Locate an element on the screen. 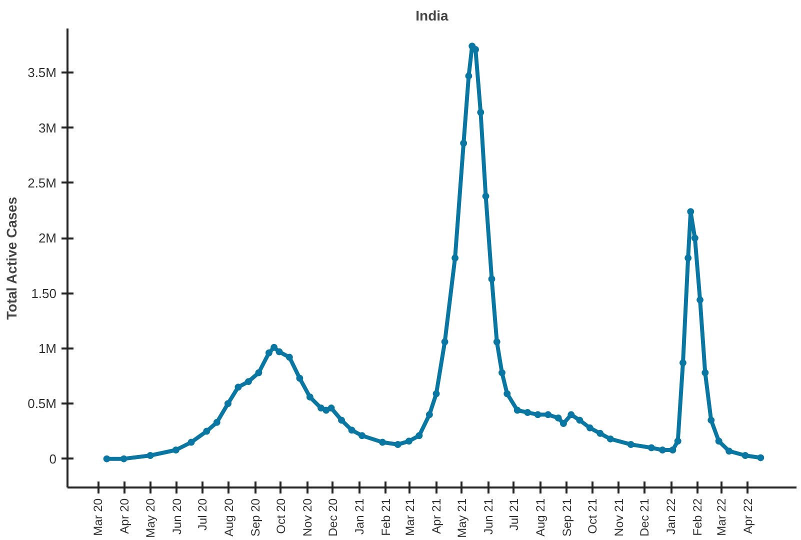 Image resolution: width=801 pixels, height=540 pixels. x-tick-label: Apr 21 is located at coordinates (436, 516).